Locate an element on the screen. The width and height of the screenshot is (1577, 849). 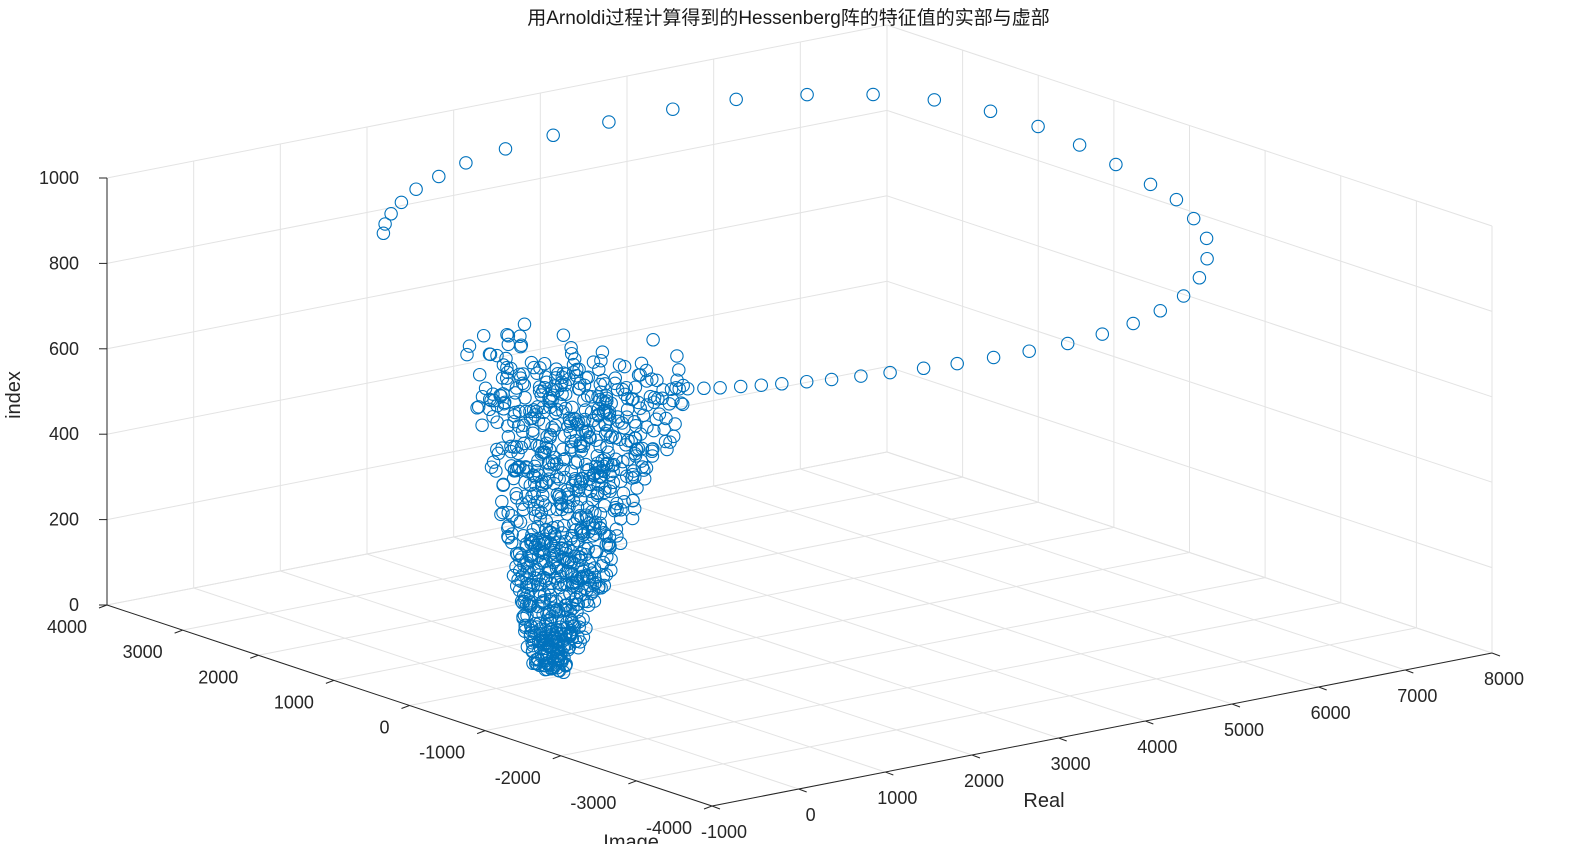
y-tick-label: 0 is located at coordinates (384, 728).